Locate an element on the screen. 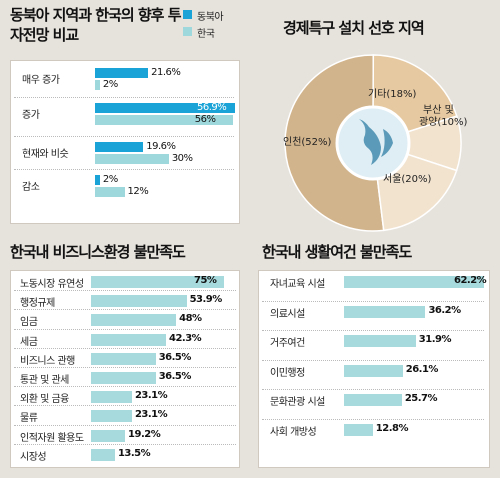  category-label: 비즈니스 관행 is located at coordinates (47, 361).